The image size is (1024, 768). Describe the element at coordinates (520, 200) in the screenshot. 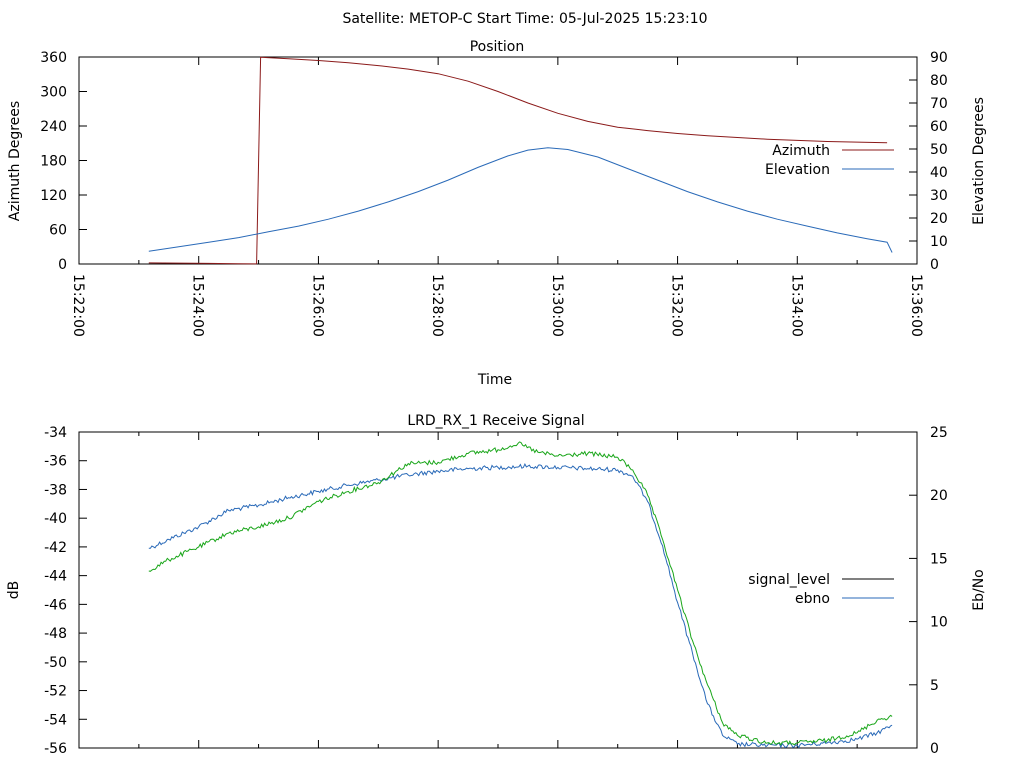

I see `series-line-elevation` at that location.